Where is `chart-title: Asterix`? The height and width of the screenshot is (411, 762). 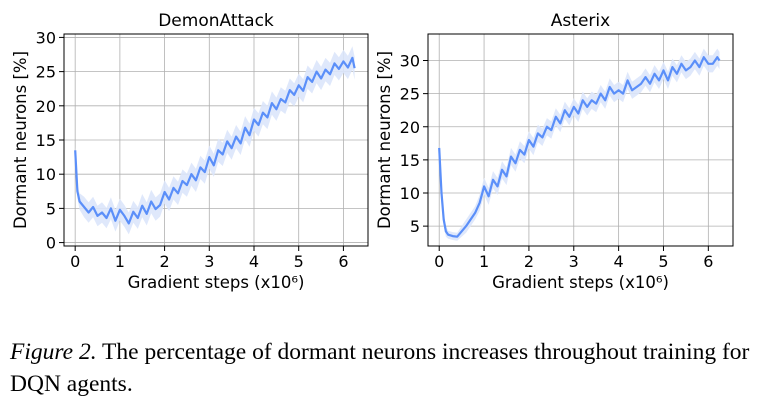
chart-title: Asterix is located at coordinates (580, 21).